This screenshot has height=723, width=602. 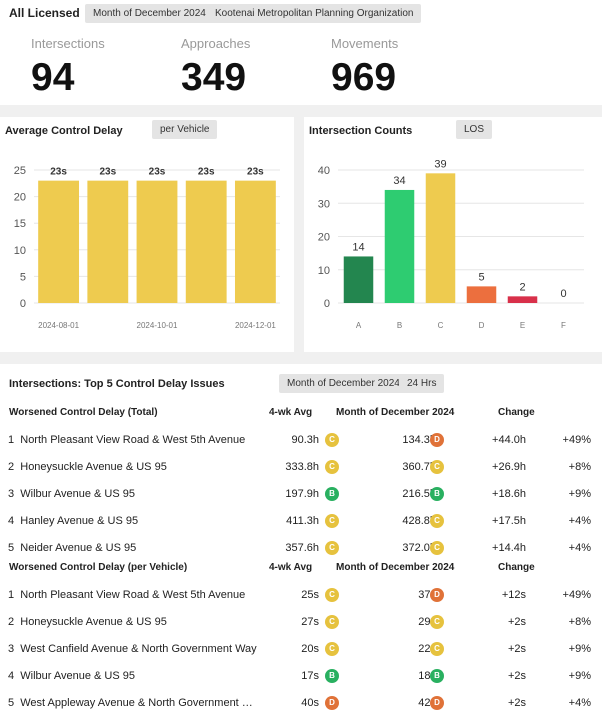 What do you see at coordinates (324, 238) in the screenshot?
I see `counts-y-tick: 20` at bounding box center [324, 238].